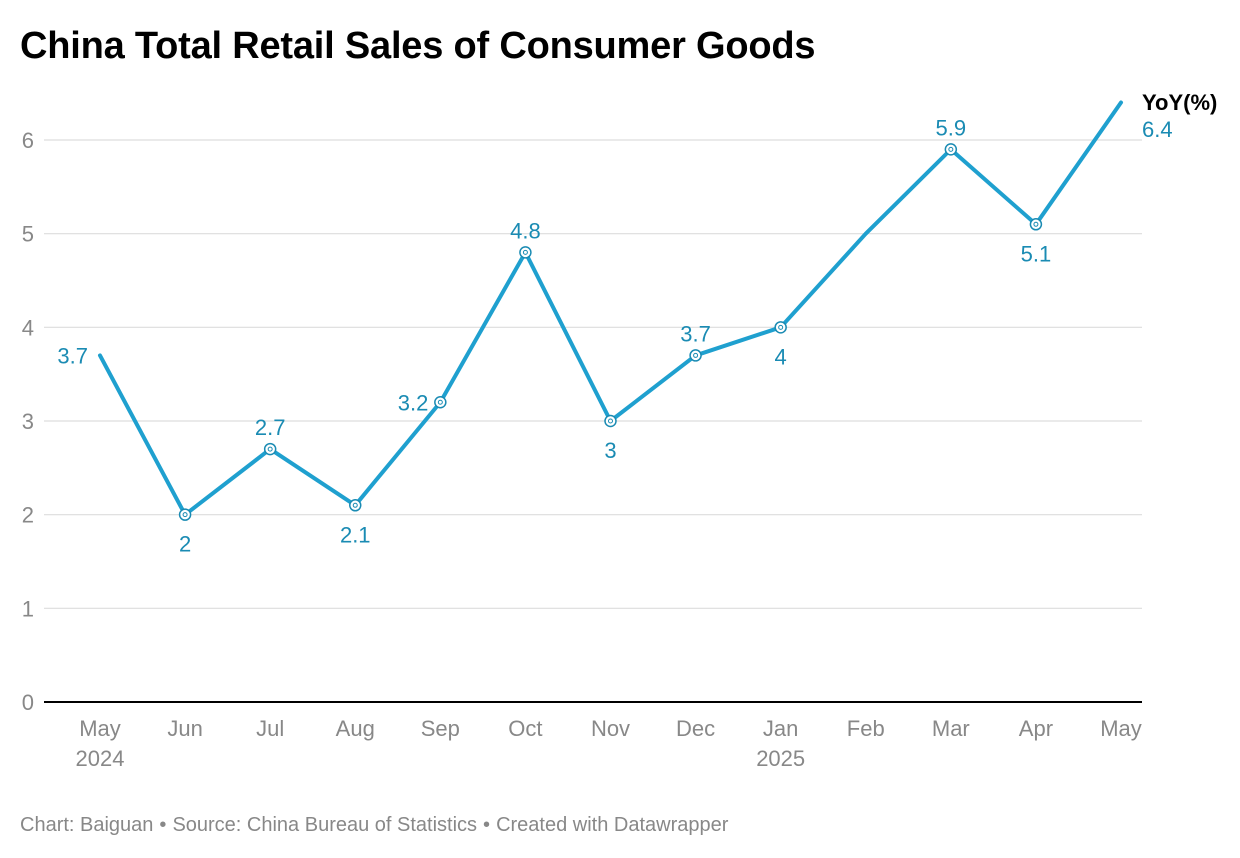  I want to click on x-tick-label: Apr, so click(1036, 728).